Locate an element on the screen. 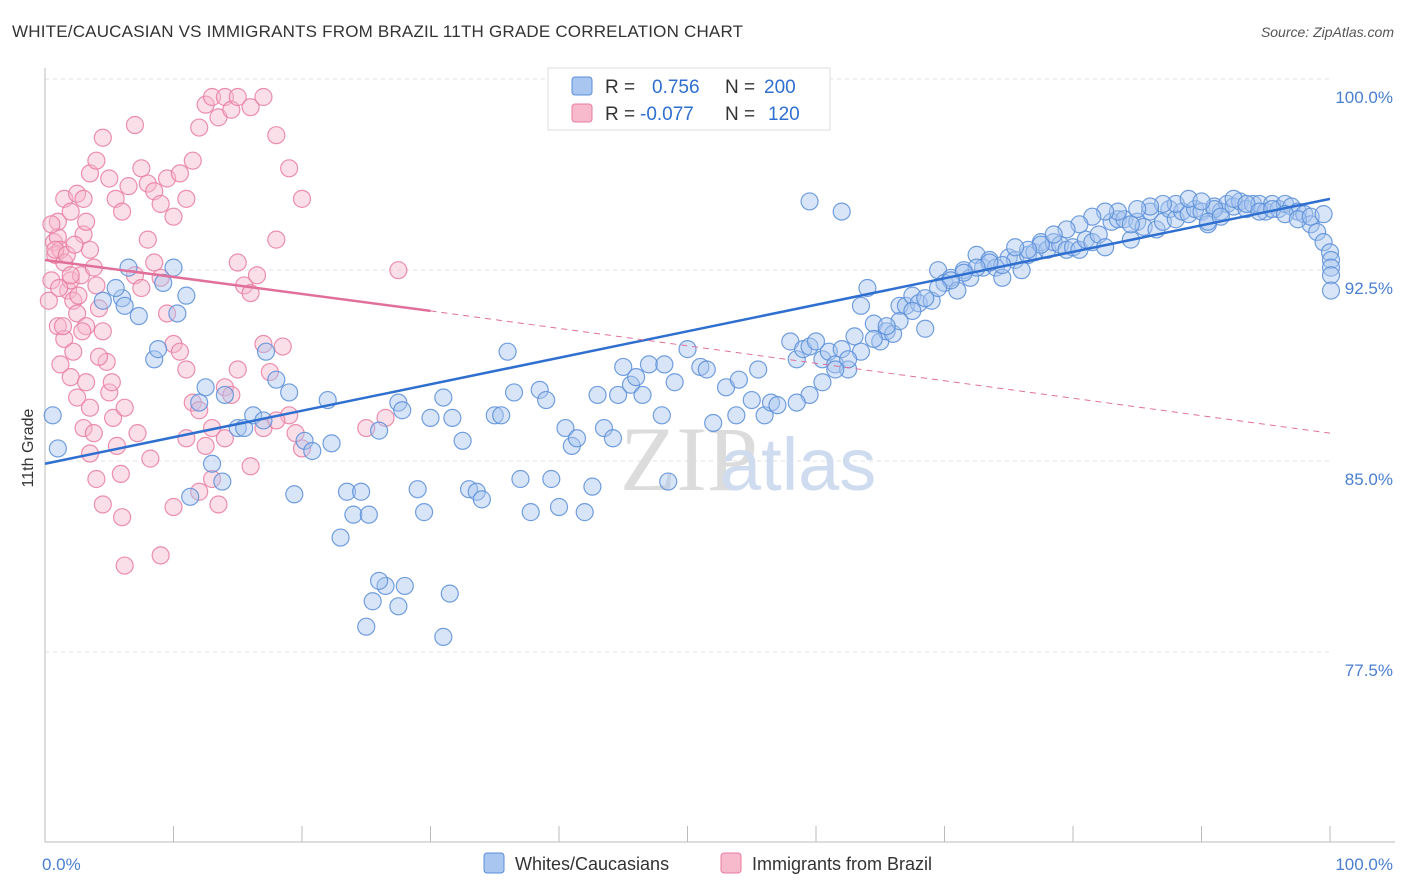 The height and width of the screenshot is (892, 1406). y-tick-label: 77.5% is located at coordinates (1369, 670).